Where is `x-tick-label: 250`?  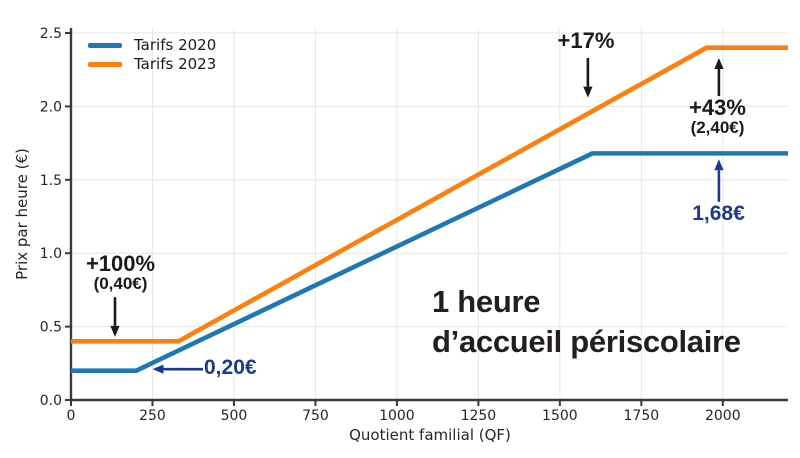 x-tick-label: 250 is located at coordinates (152, 416).